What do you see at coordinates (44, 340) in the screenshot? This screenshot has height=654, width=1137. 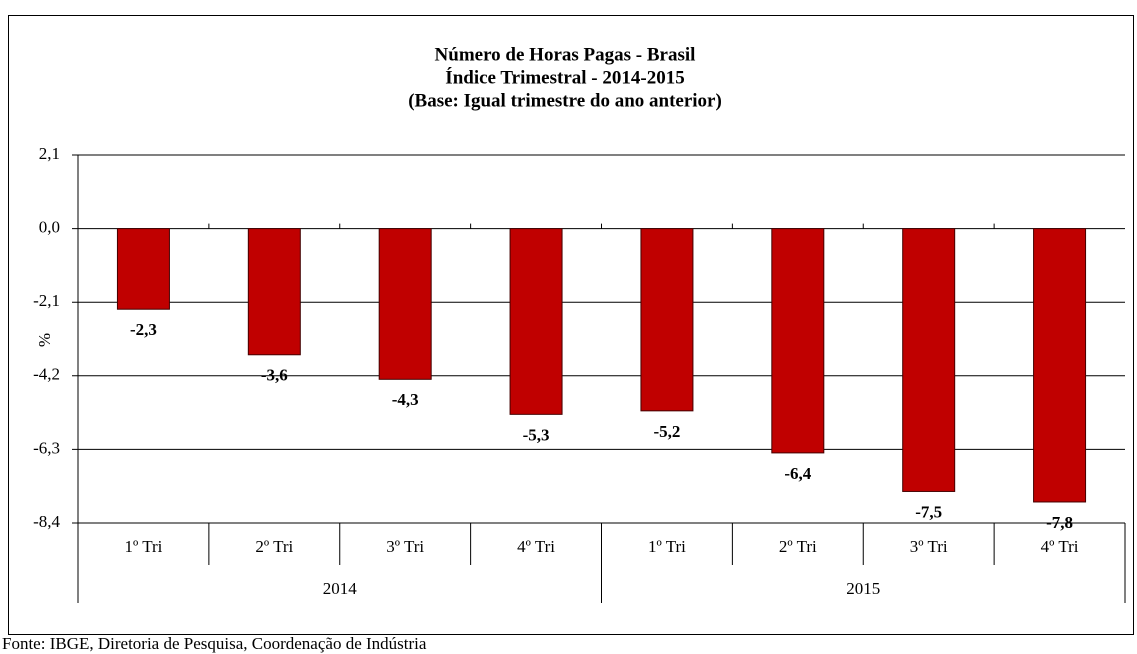 I see `y-axis-label: %` at bounding box center [44, 340].